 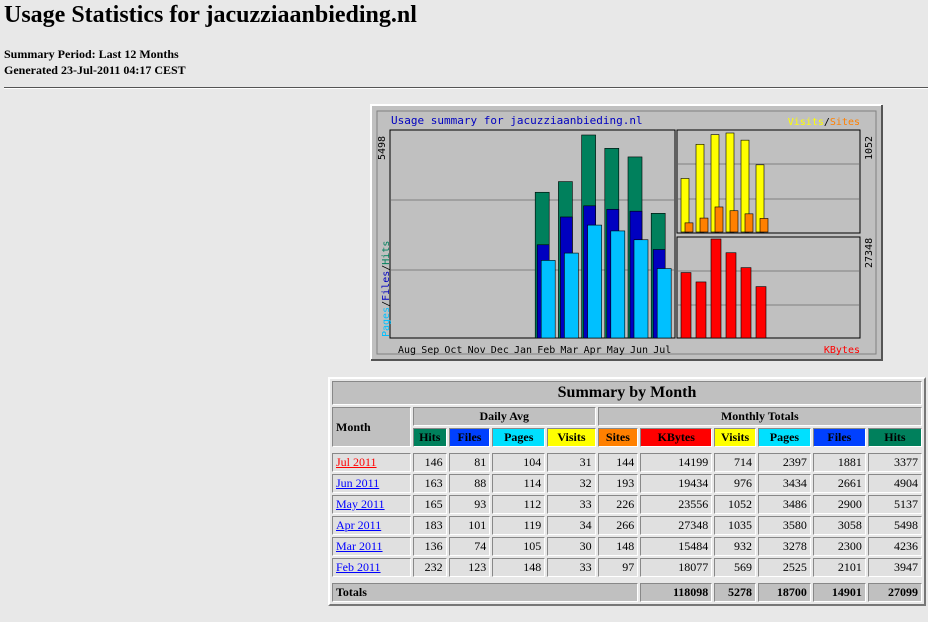 I want to click on value-cell: 3580, so click(x=784, y=525).